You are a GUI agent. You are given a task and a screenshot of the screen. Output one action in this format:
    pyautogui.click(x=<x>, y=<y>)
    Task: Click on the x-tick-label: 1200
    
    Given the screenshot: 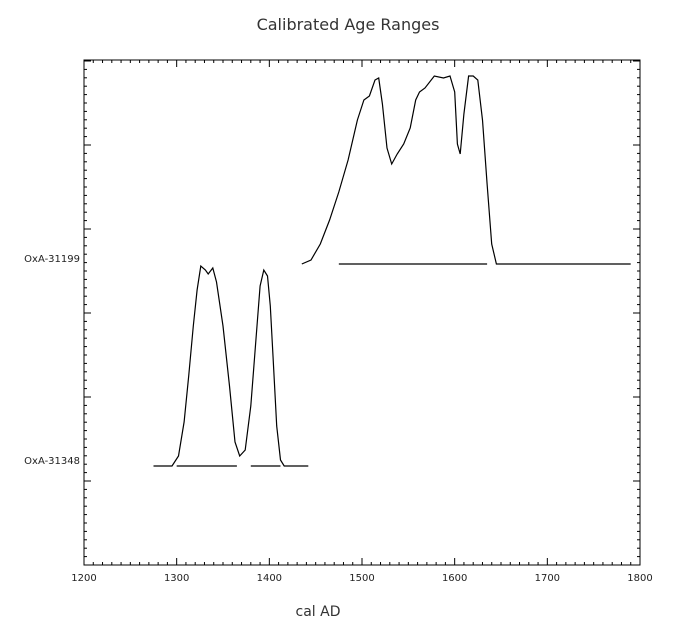 What is the action you would take?
    pyautogui.click(x=83, y=578)
    